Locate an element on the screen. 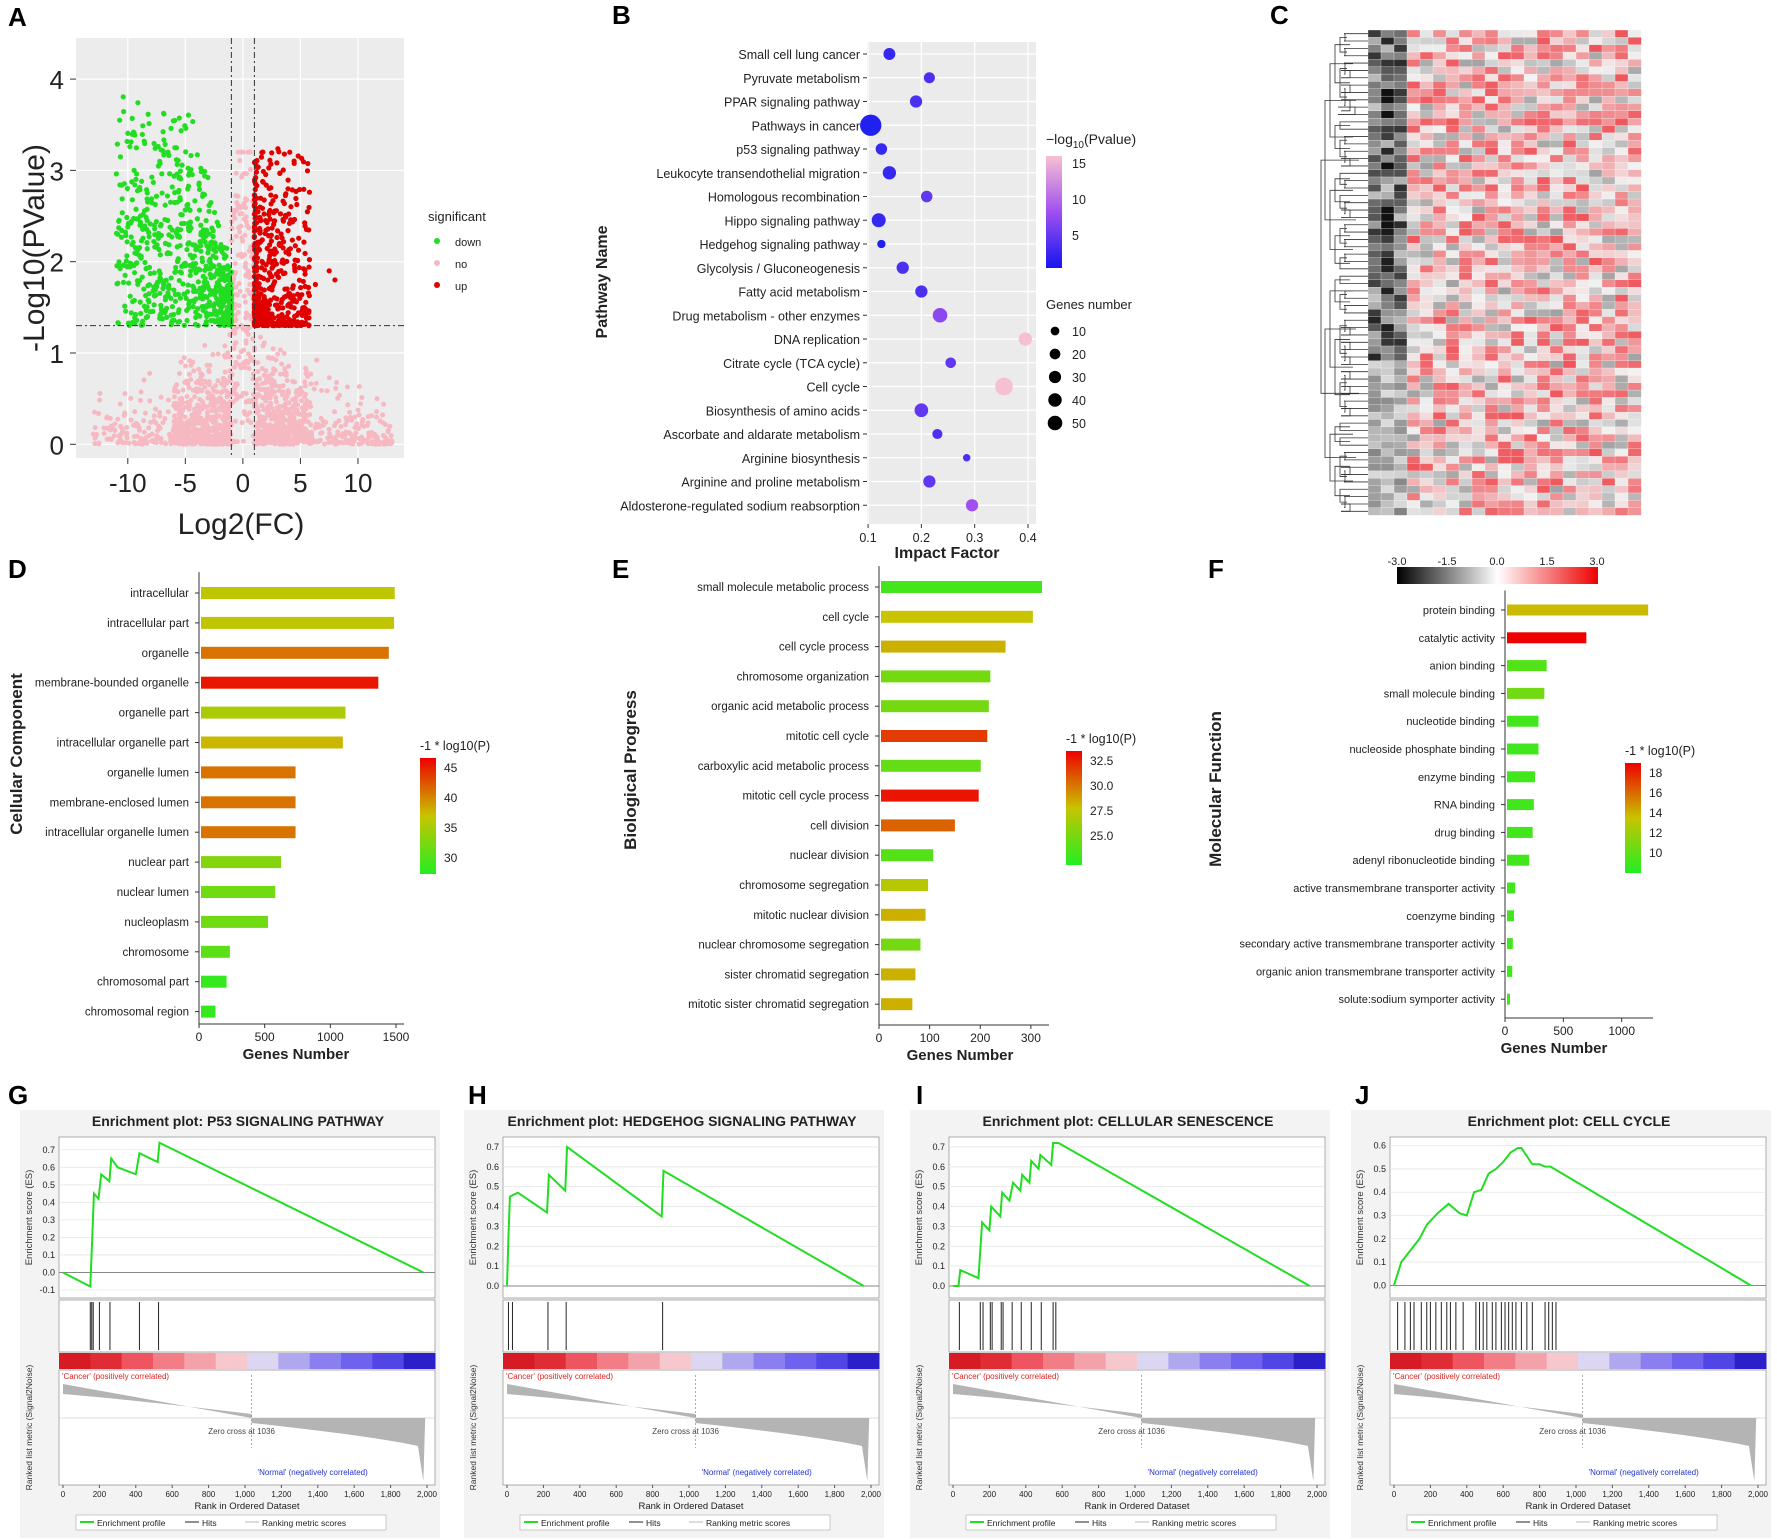 The image size is (1777, 1539). legend-title: -1 * log10(P) is located at coordinates (1101, 739).